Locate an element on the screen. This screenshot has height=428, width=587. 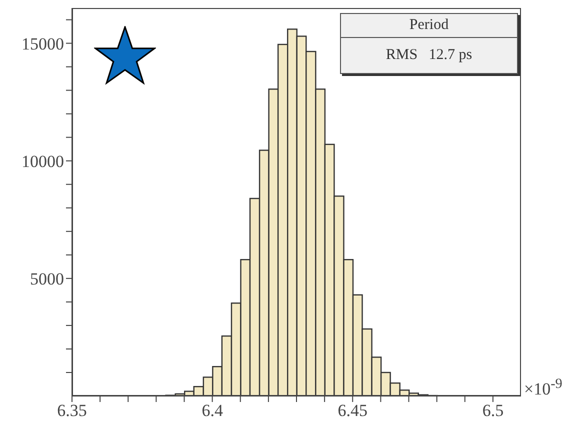
annotation: RMS 12.7 ps is located at coordinates (429, 55).